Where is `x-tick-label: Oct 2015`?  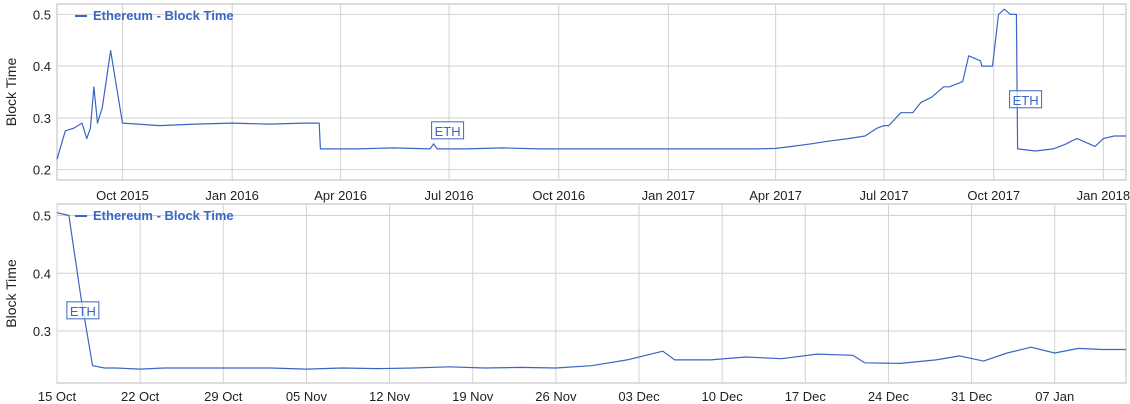 x-tick-label: Oct 2015 is located at coordinates (122, 195).